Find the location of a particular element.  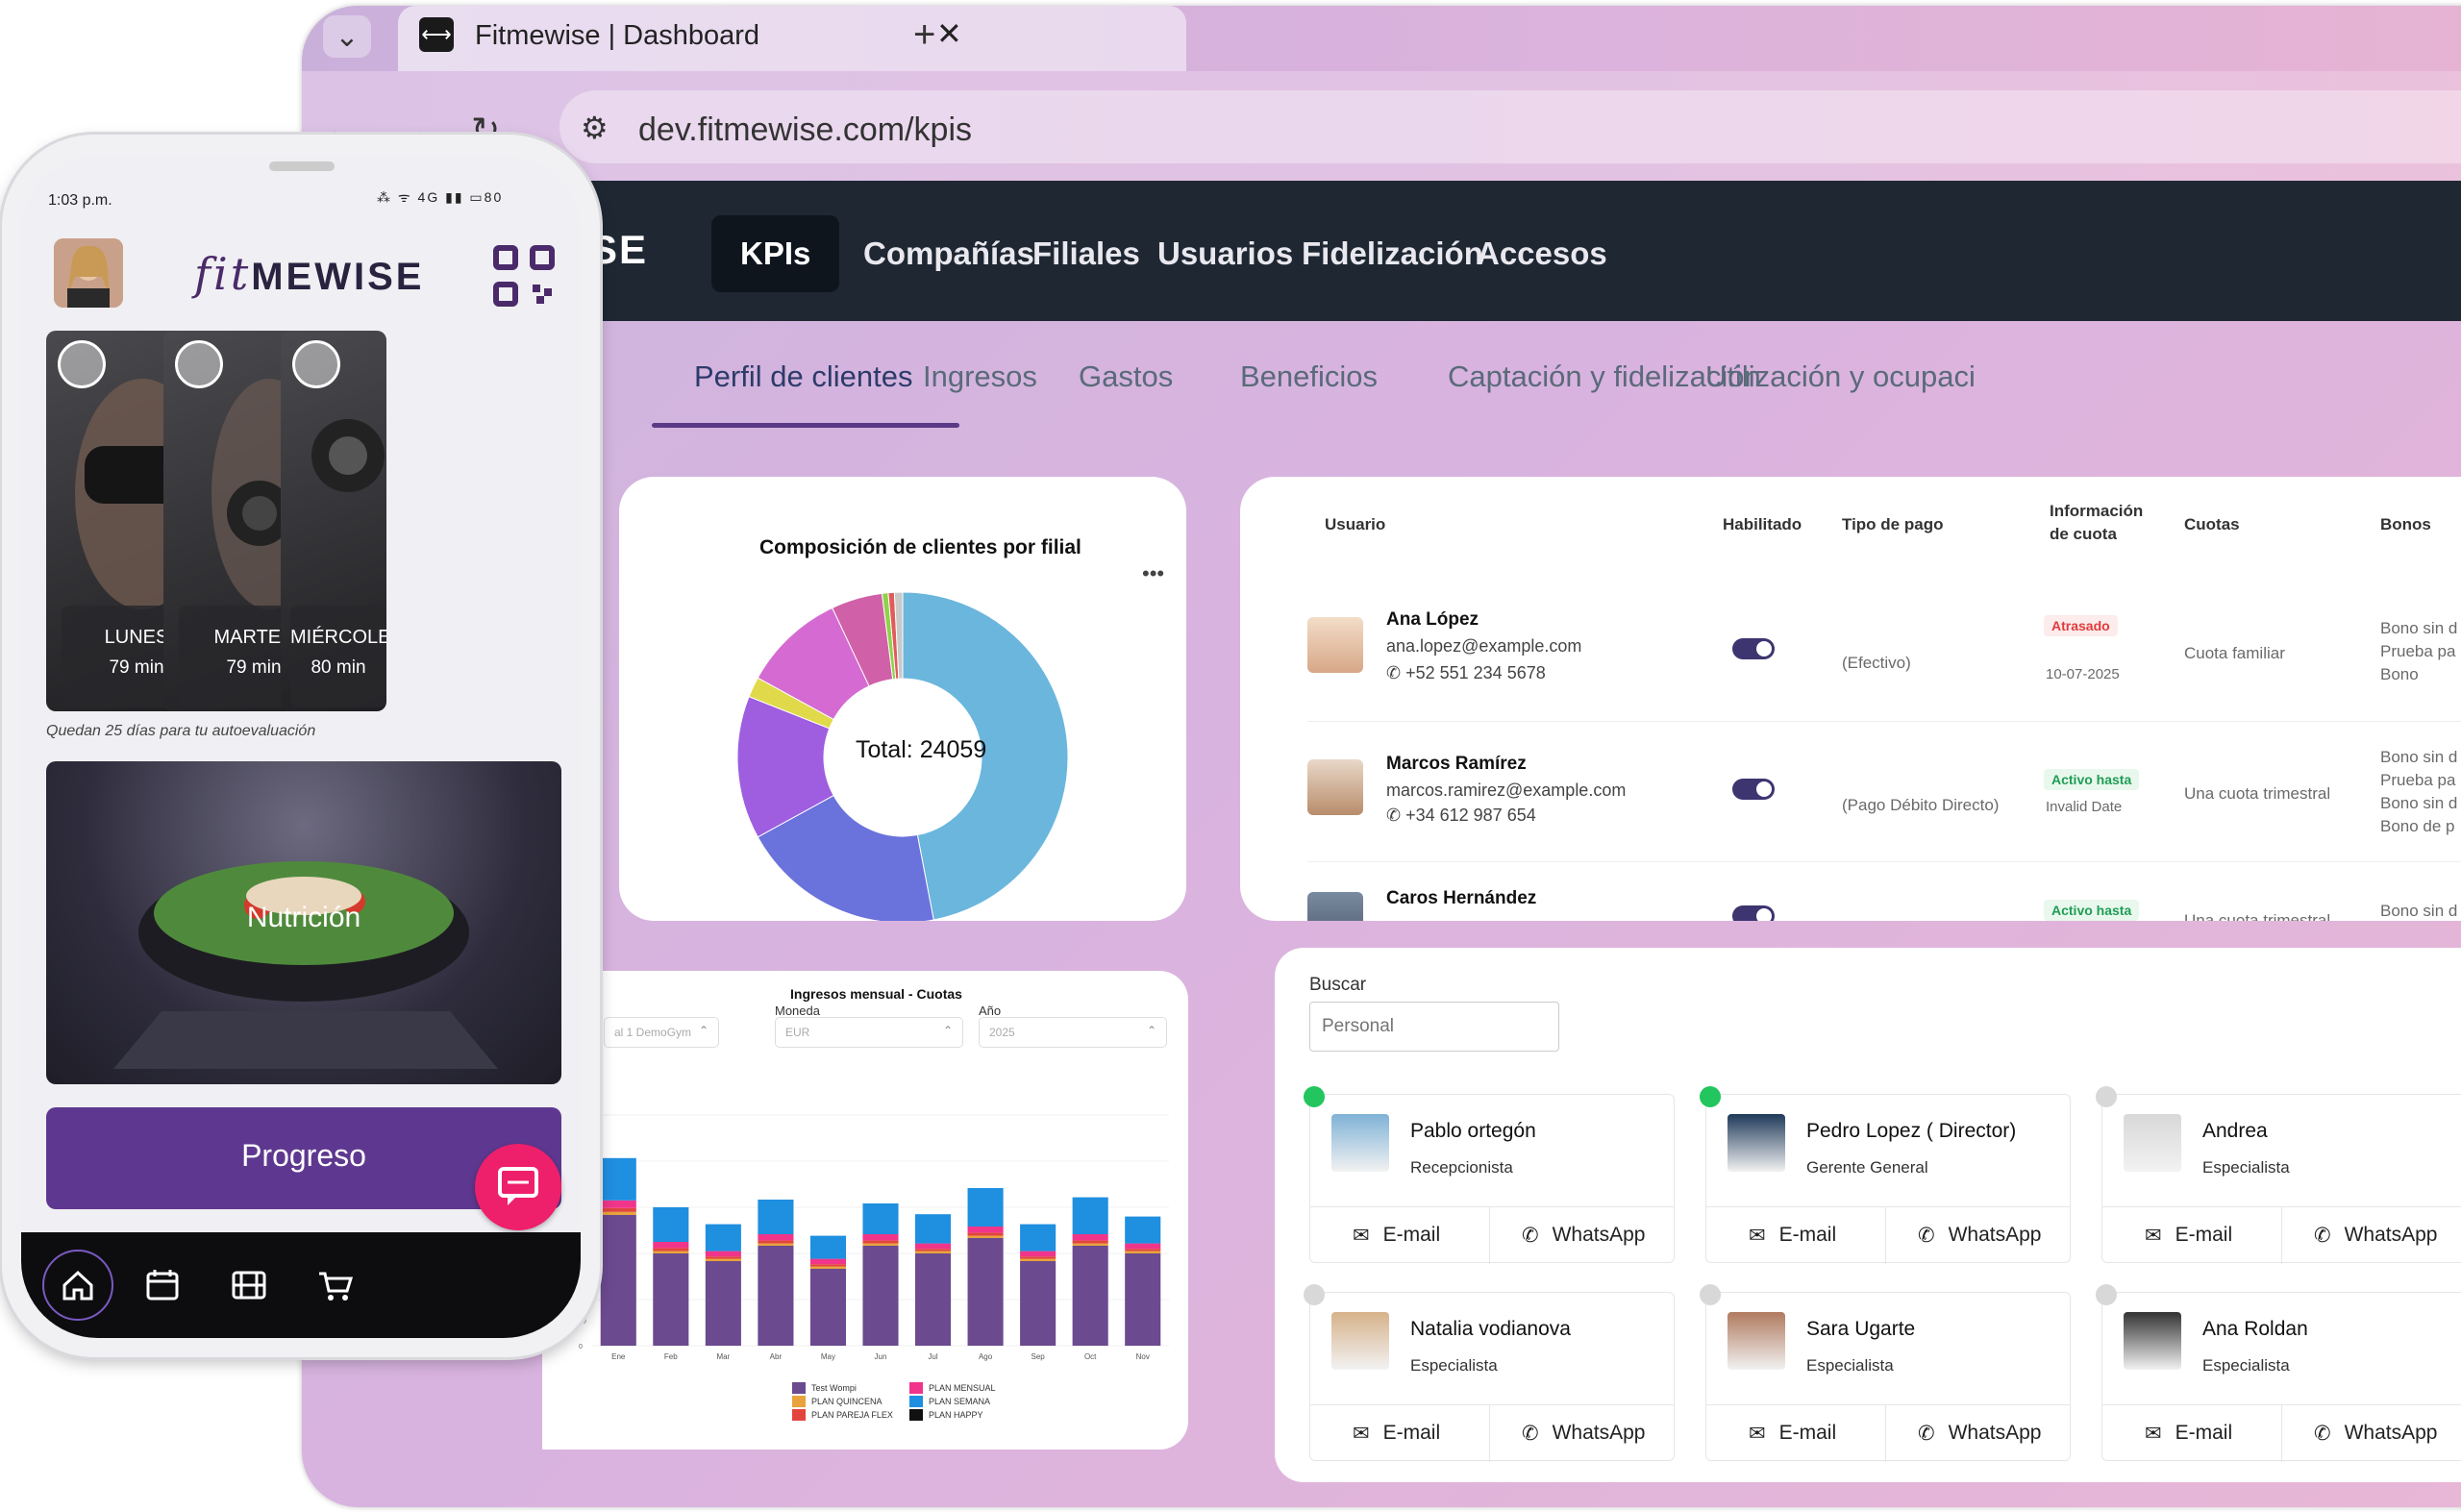

nav-filiales: Filiales is located at coordinates (1086, 253).